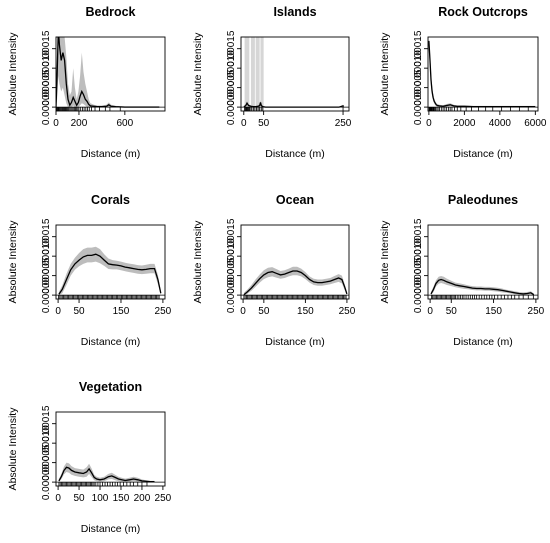  Describe the element at coordinates (93, 120) in the screenshot. I see `x-axis: 0 200 600` at that location.